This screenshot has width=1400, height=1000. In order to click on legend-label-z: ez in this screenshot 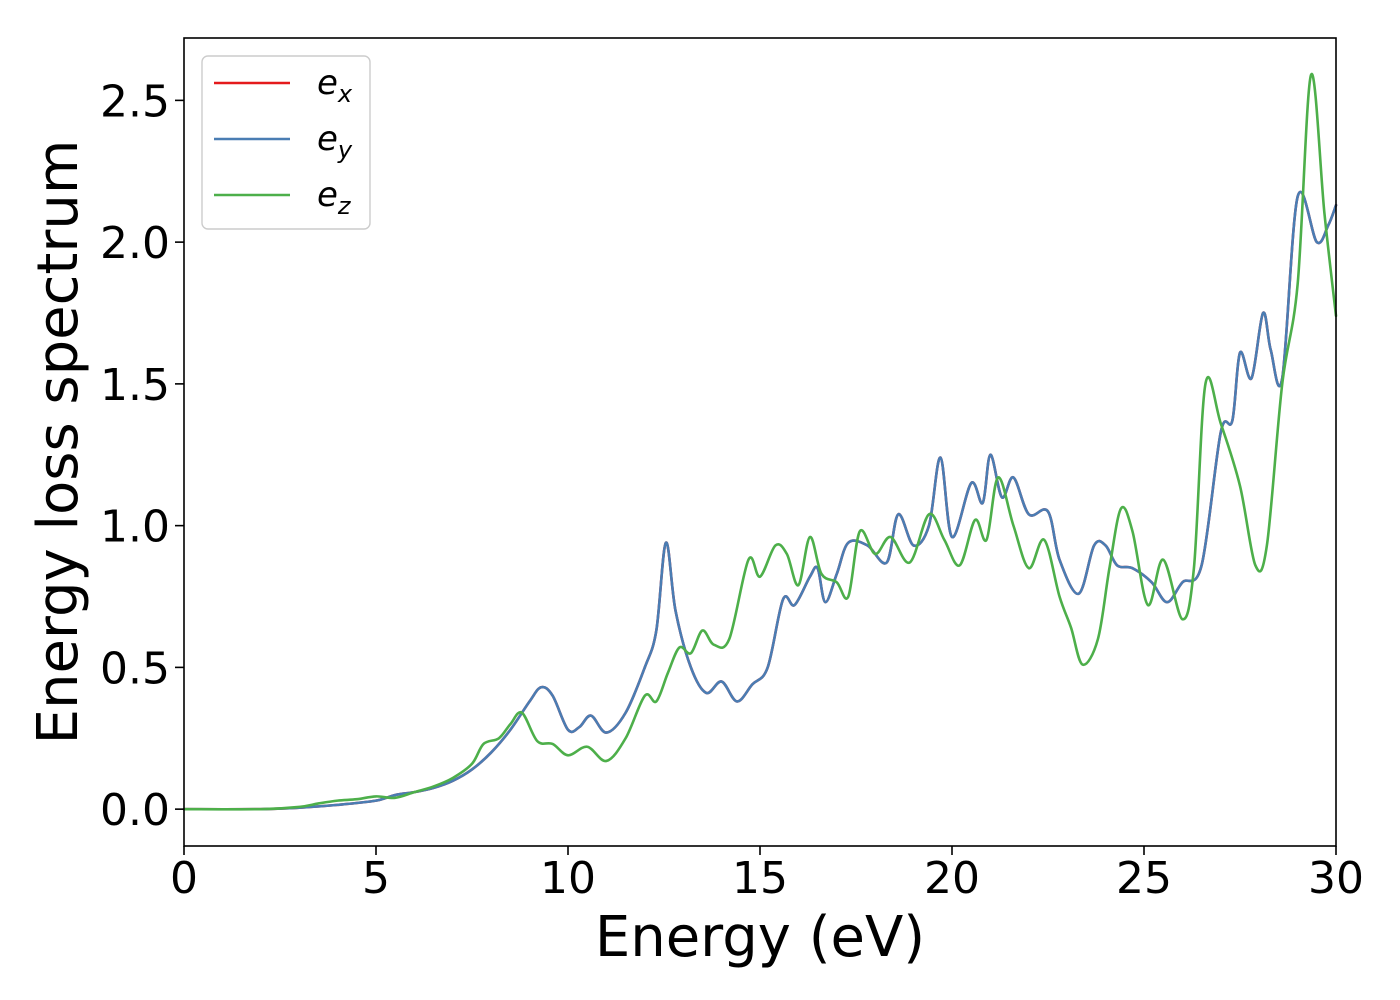, I will do `click(334, 197)`.